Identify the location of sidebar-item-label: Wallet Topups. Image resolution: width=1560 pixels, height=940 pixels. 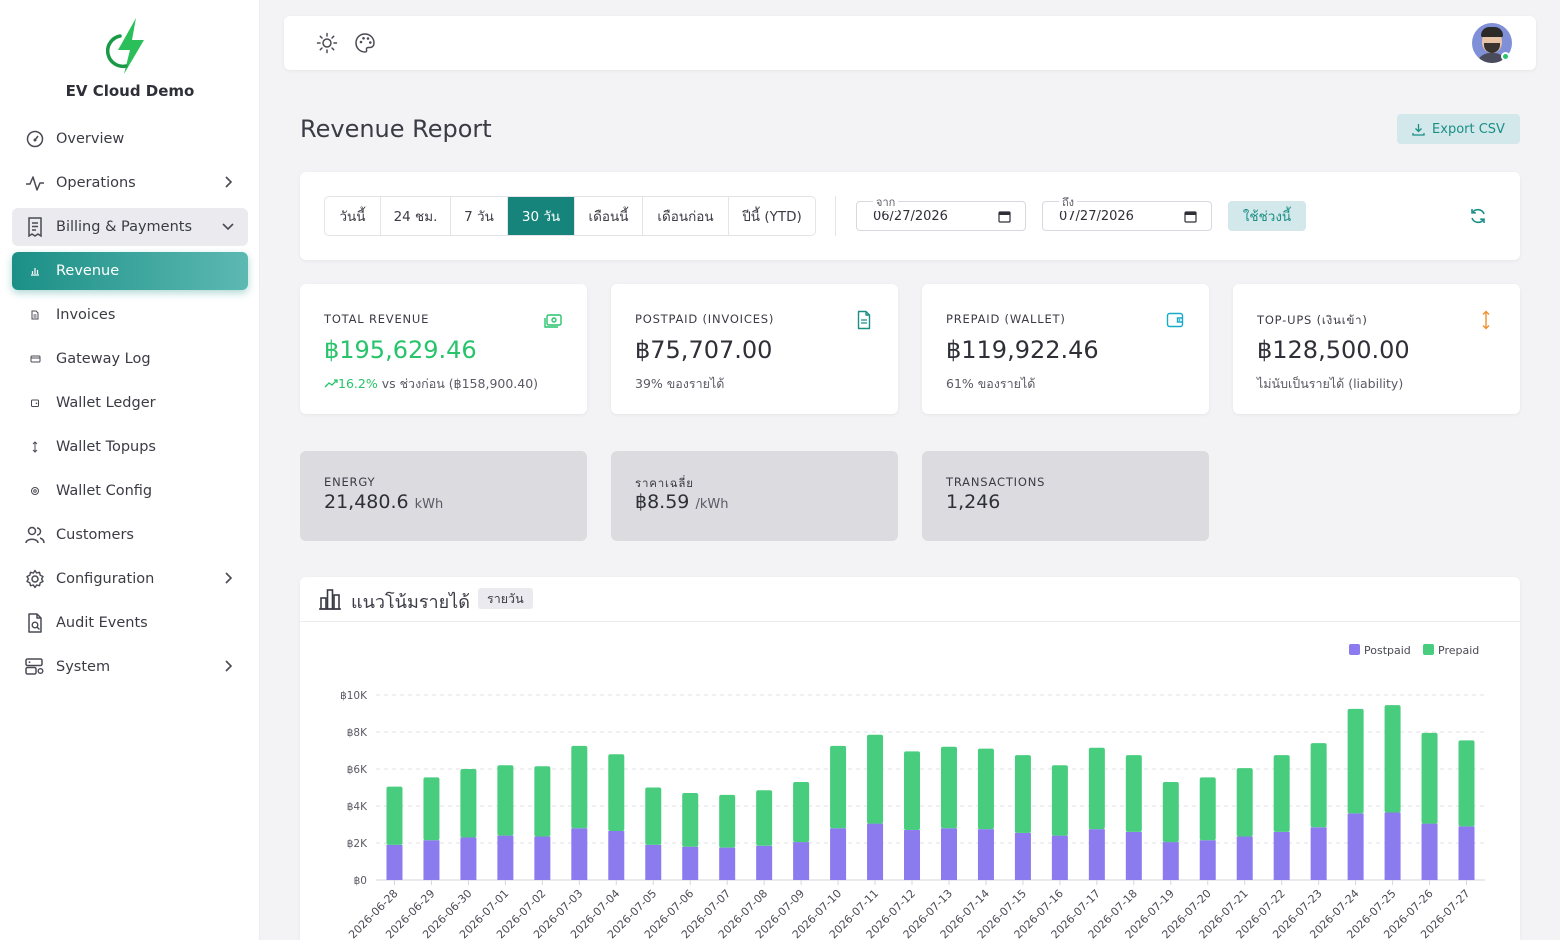
(106, 447).